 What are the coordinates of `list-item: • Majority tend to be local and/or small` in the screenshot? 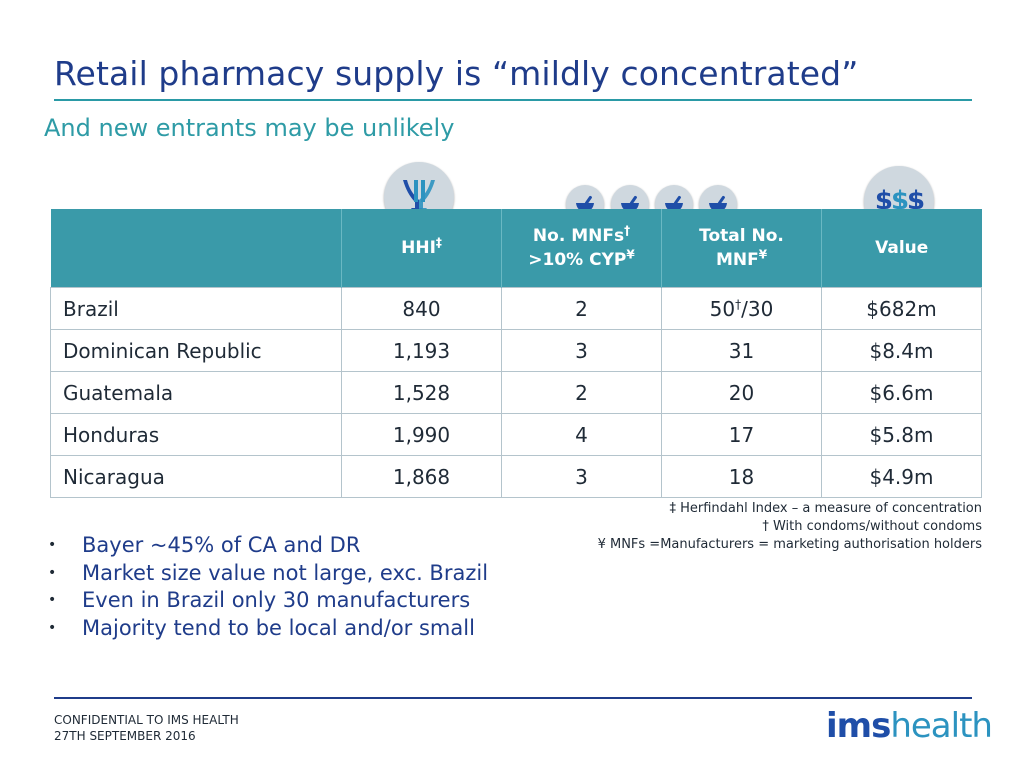 It's located at (268, 629).